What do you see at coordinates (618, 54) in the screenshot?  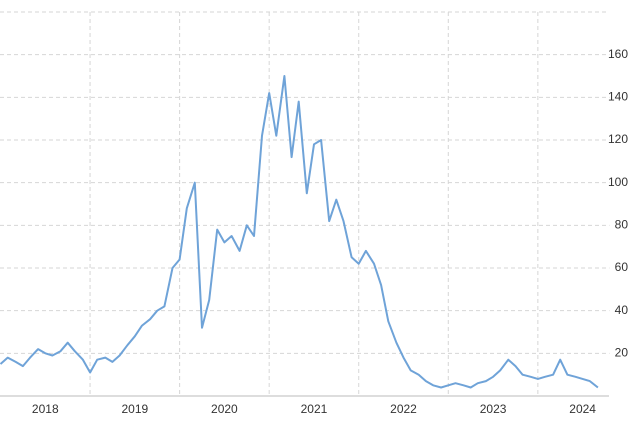 I see `y-tick-label: 160` at bounding box center [618, 54].